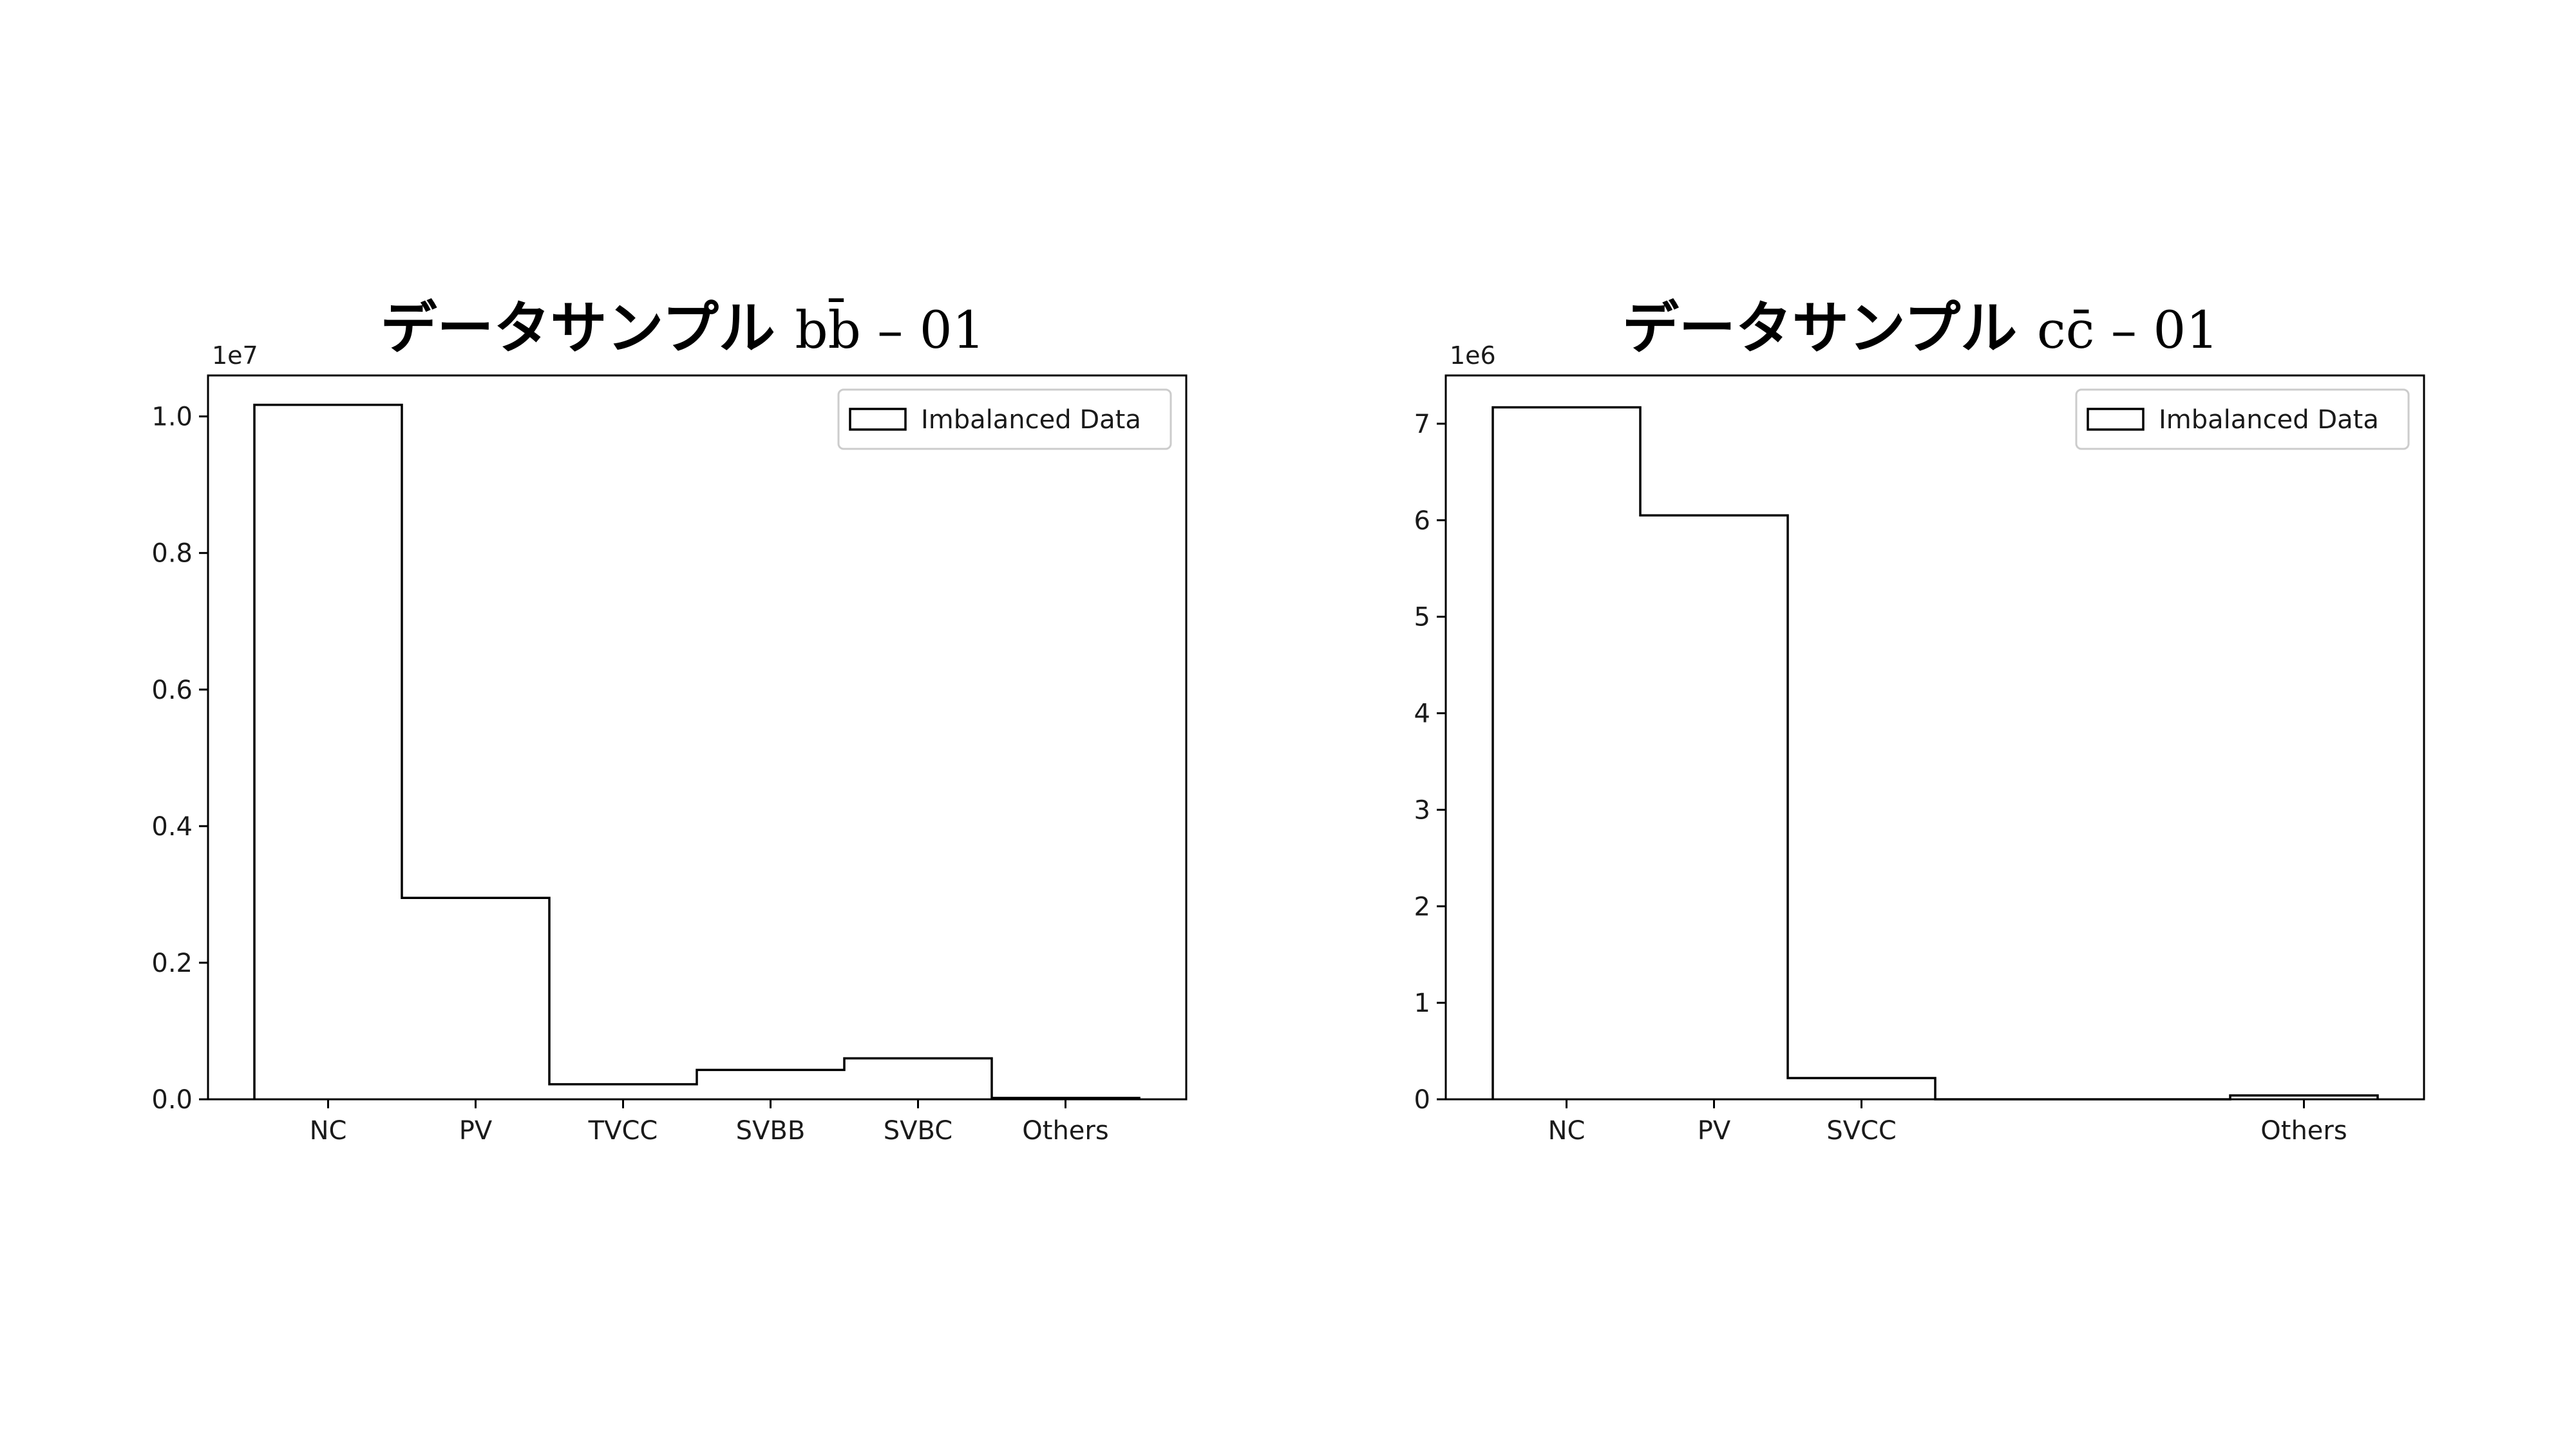  I want to click on bb-title-math: bb̄ – 01, so click(890, 329).